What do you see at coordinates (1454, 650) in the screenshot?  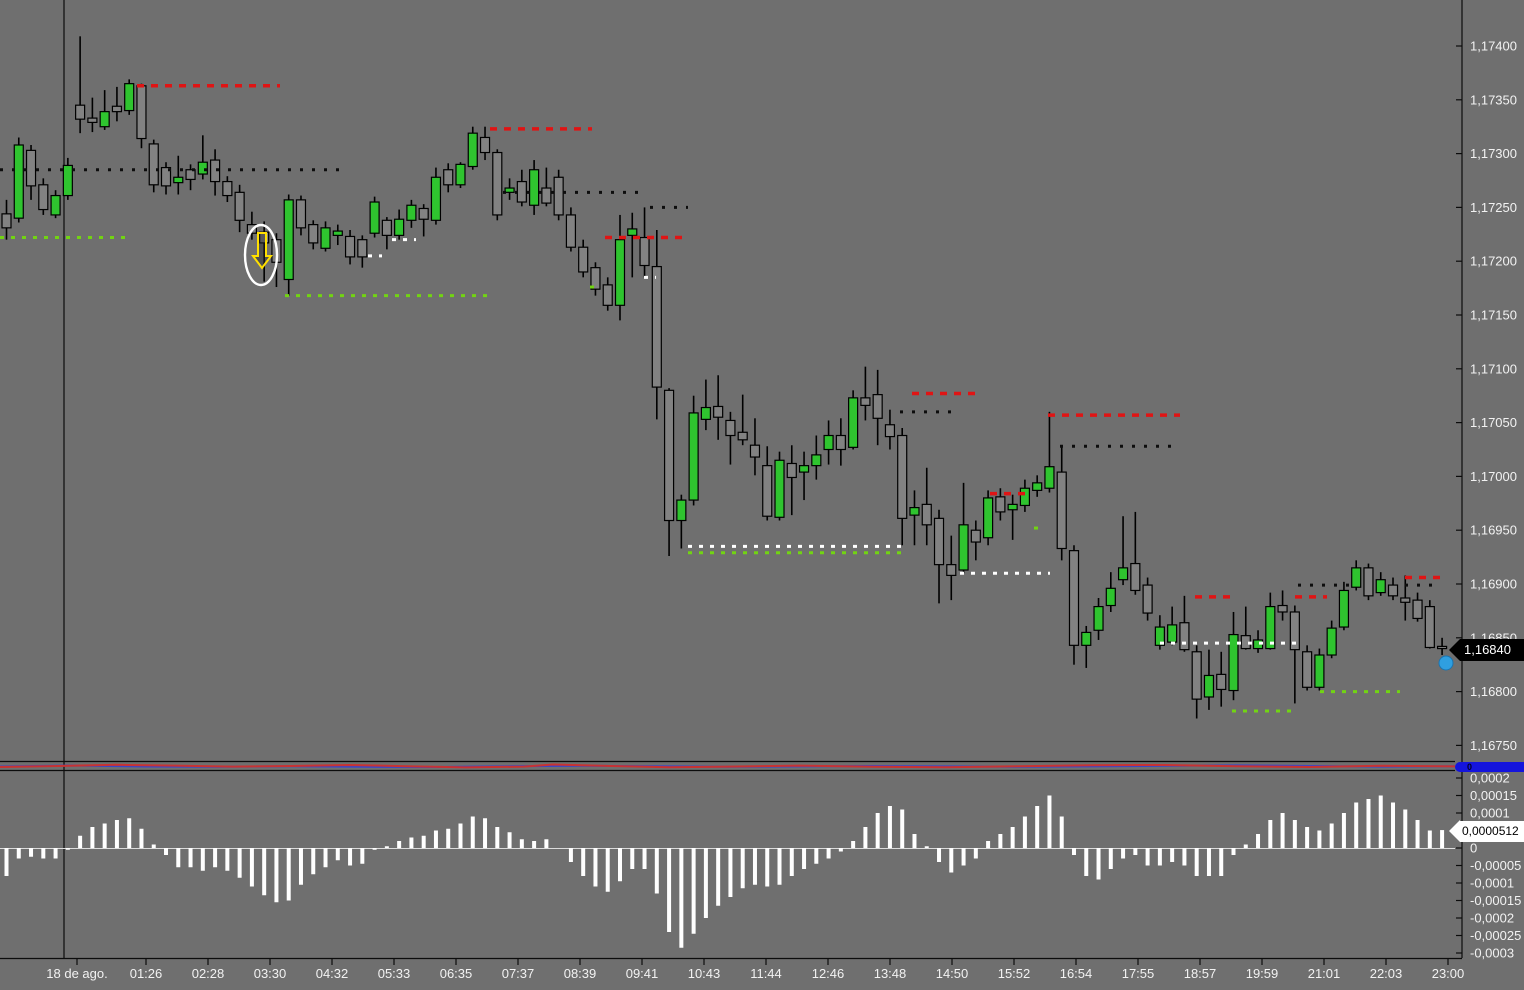 I see `price-marker-arrow-icon` at bounding box center [1454, 650].